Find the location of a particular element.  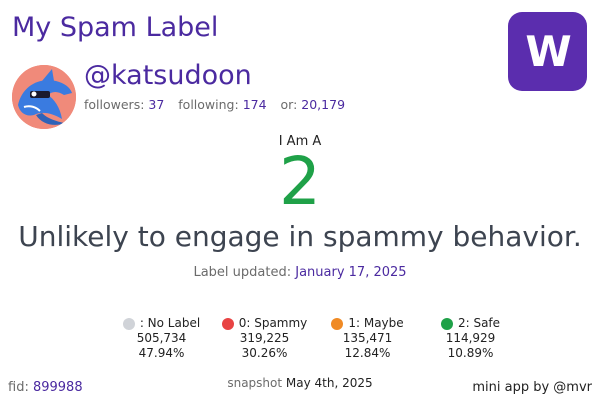

label-updated: Label updated: January 17, 2025 is located at coordinates (300, 272).